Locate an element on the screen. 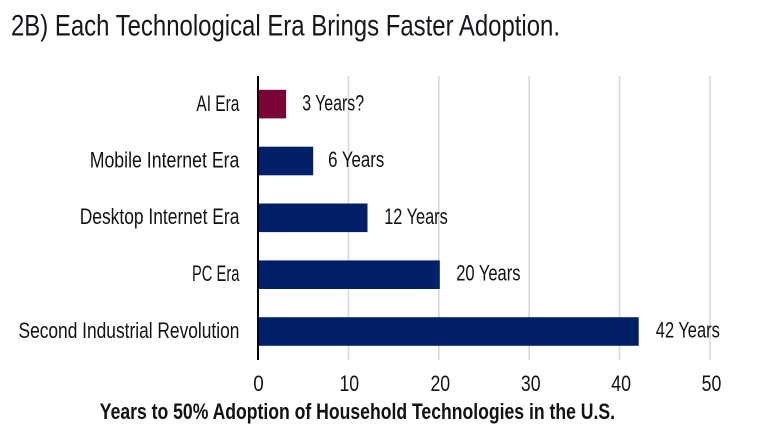  svg-text: Second Industrial Revolution is located at coordinates (129, 330).